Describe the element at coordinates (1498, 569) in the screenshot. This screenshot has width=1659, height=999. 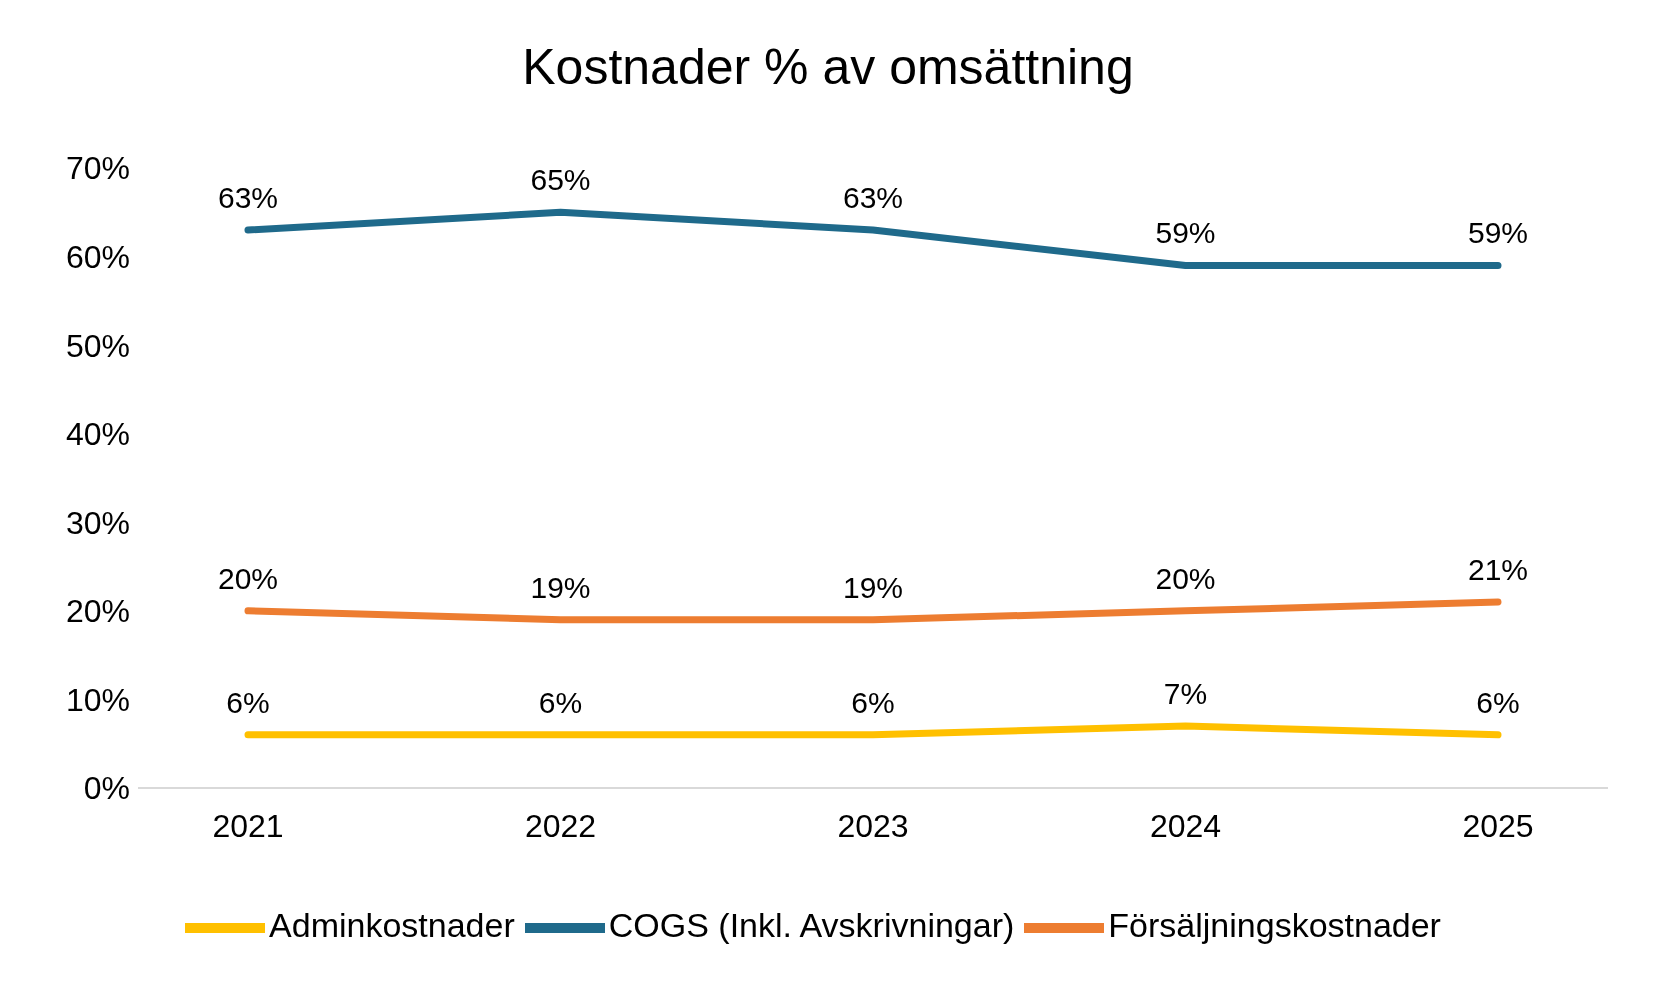
I see `data-label: 21%` at that location.